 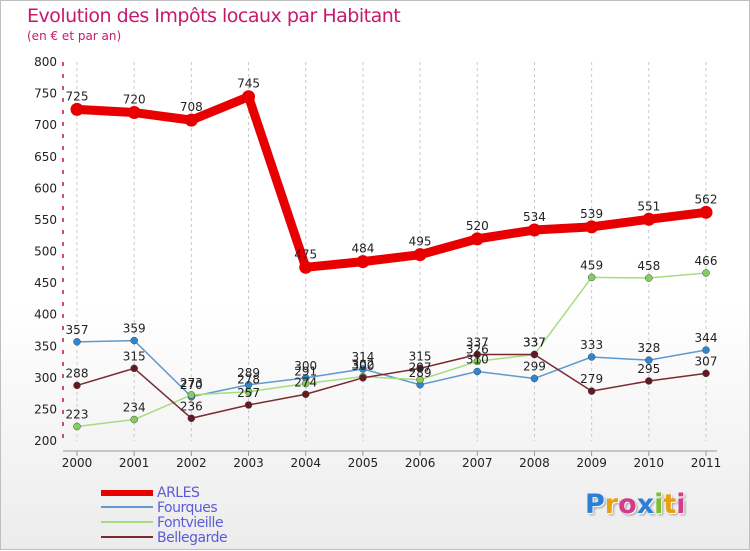 What do you see at coordinates (77, 96) in the screenshot?
I see `data-label-arles: 725` at bounding box center [77, 96].